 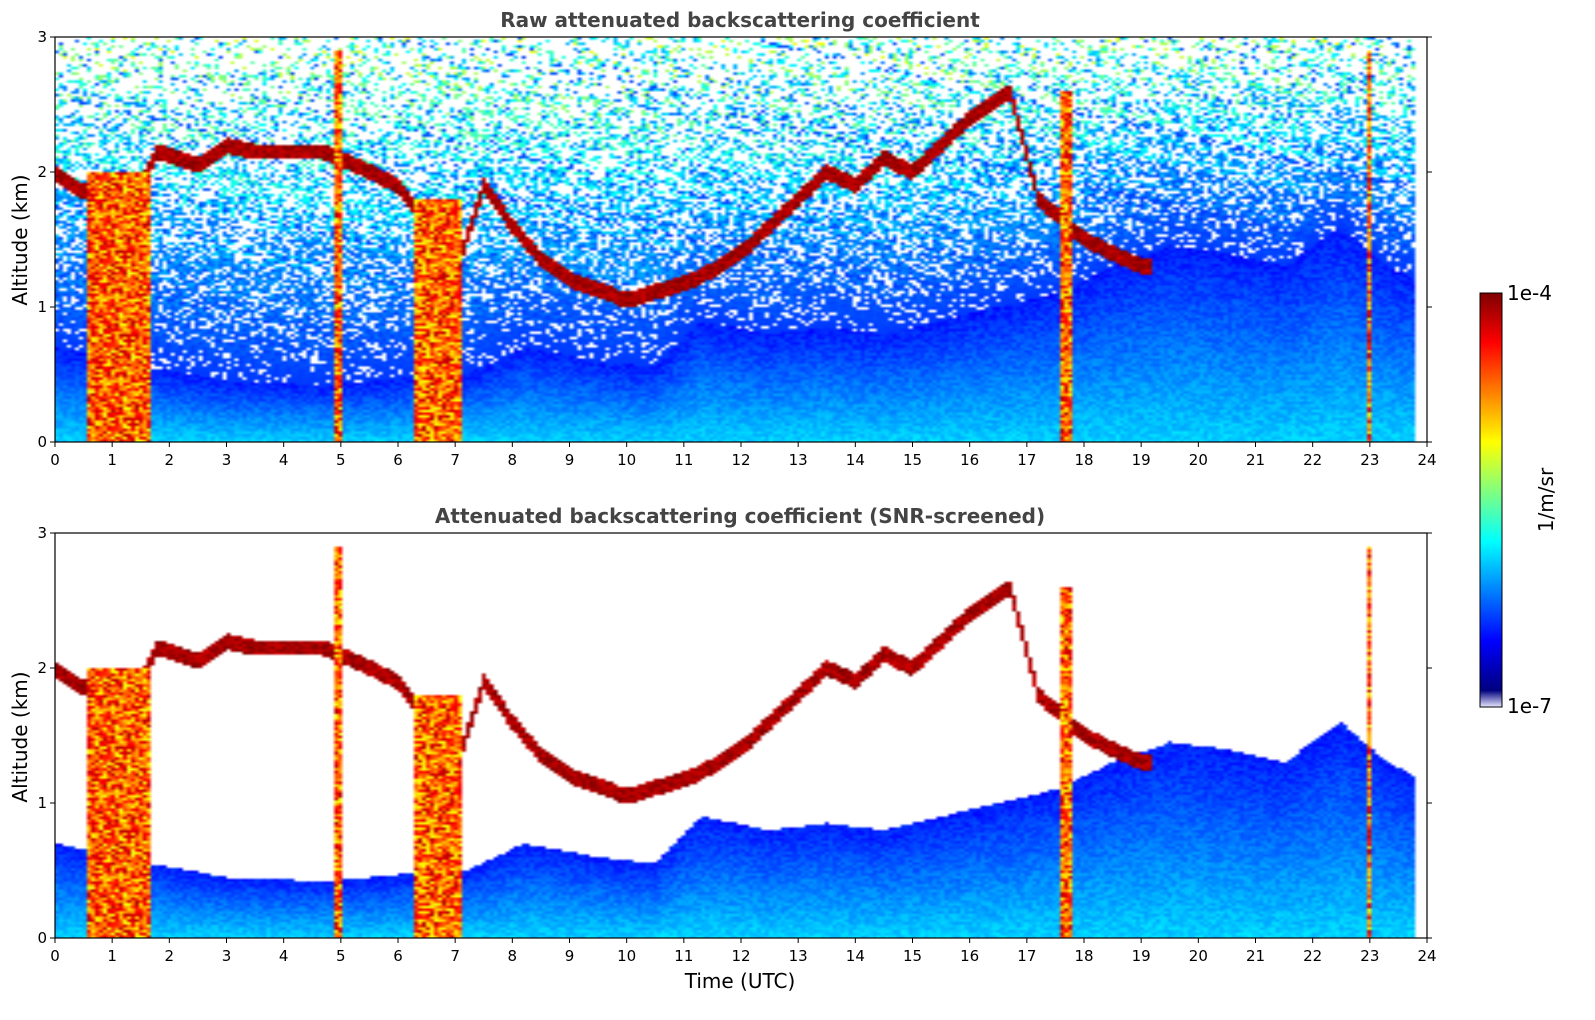 I want to click on colorbar-bottom-tick: 1e-7, so click(x=1529, y=706).